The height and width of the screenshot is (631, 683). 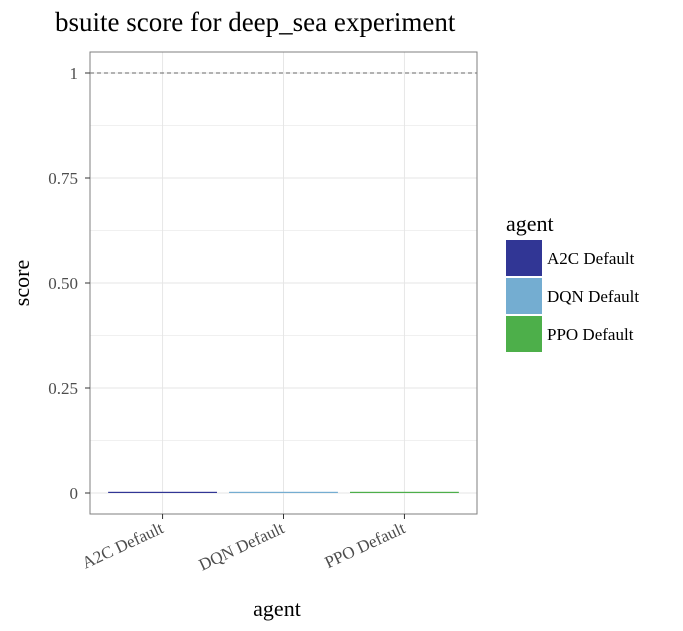 I want to click on bar-ppo-default, so click(x=404, y=492).